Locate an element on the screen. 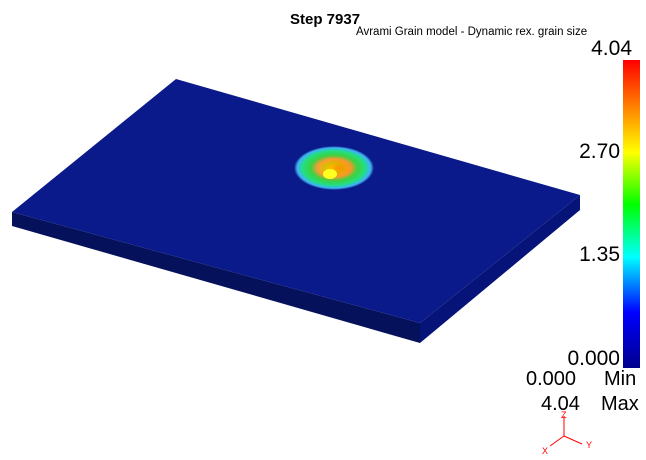 The image size is (646, 460). axis-triad-icon: Z Y X is located at coordinates (567, 433).